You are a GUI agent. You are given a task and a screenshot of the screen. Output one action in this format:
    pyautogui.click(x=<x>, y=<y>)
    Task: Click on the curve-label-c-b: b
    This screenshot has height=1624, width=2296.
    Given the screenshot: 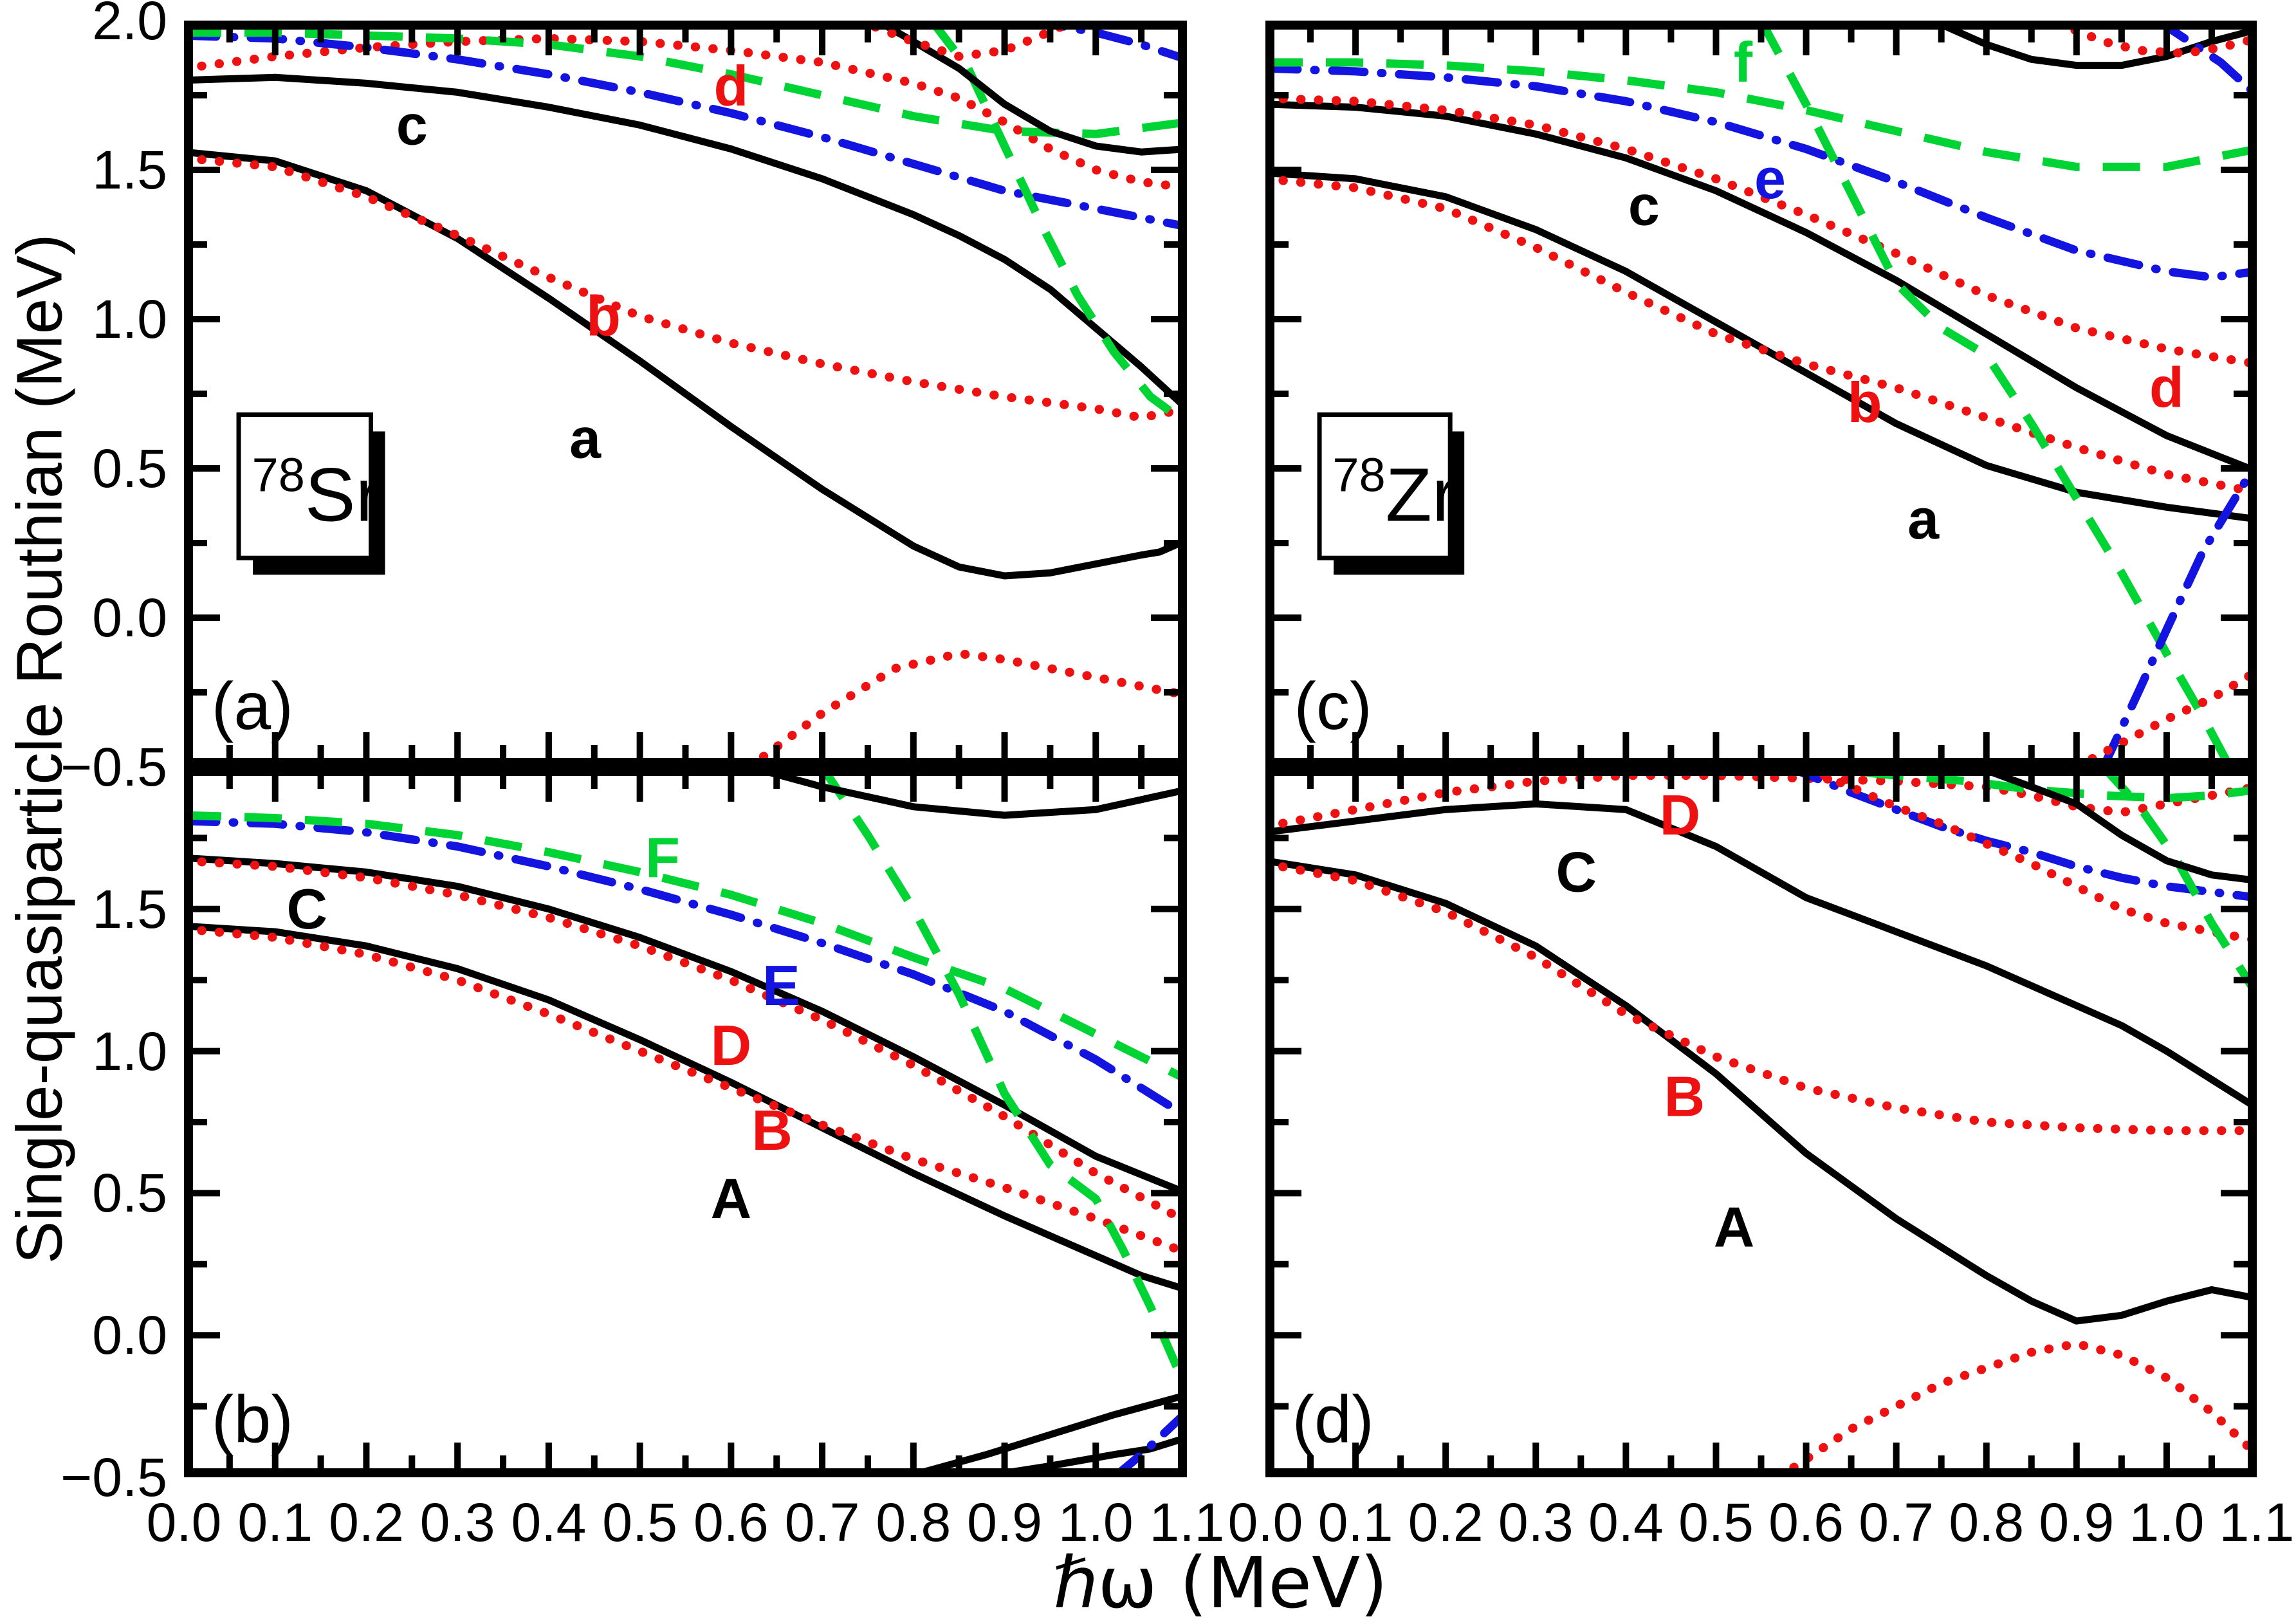 What is the action you would take?
    pyautogui.click(x=1865, y=403)
    